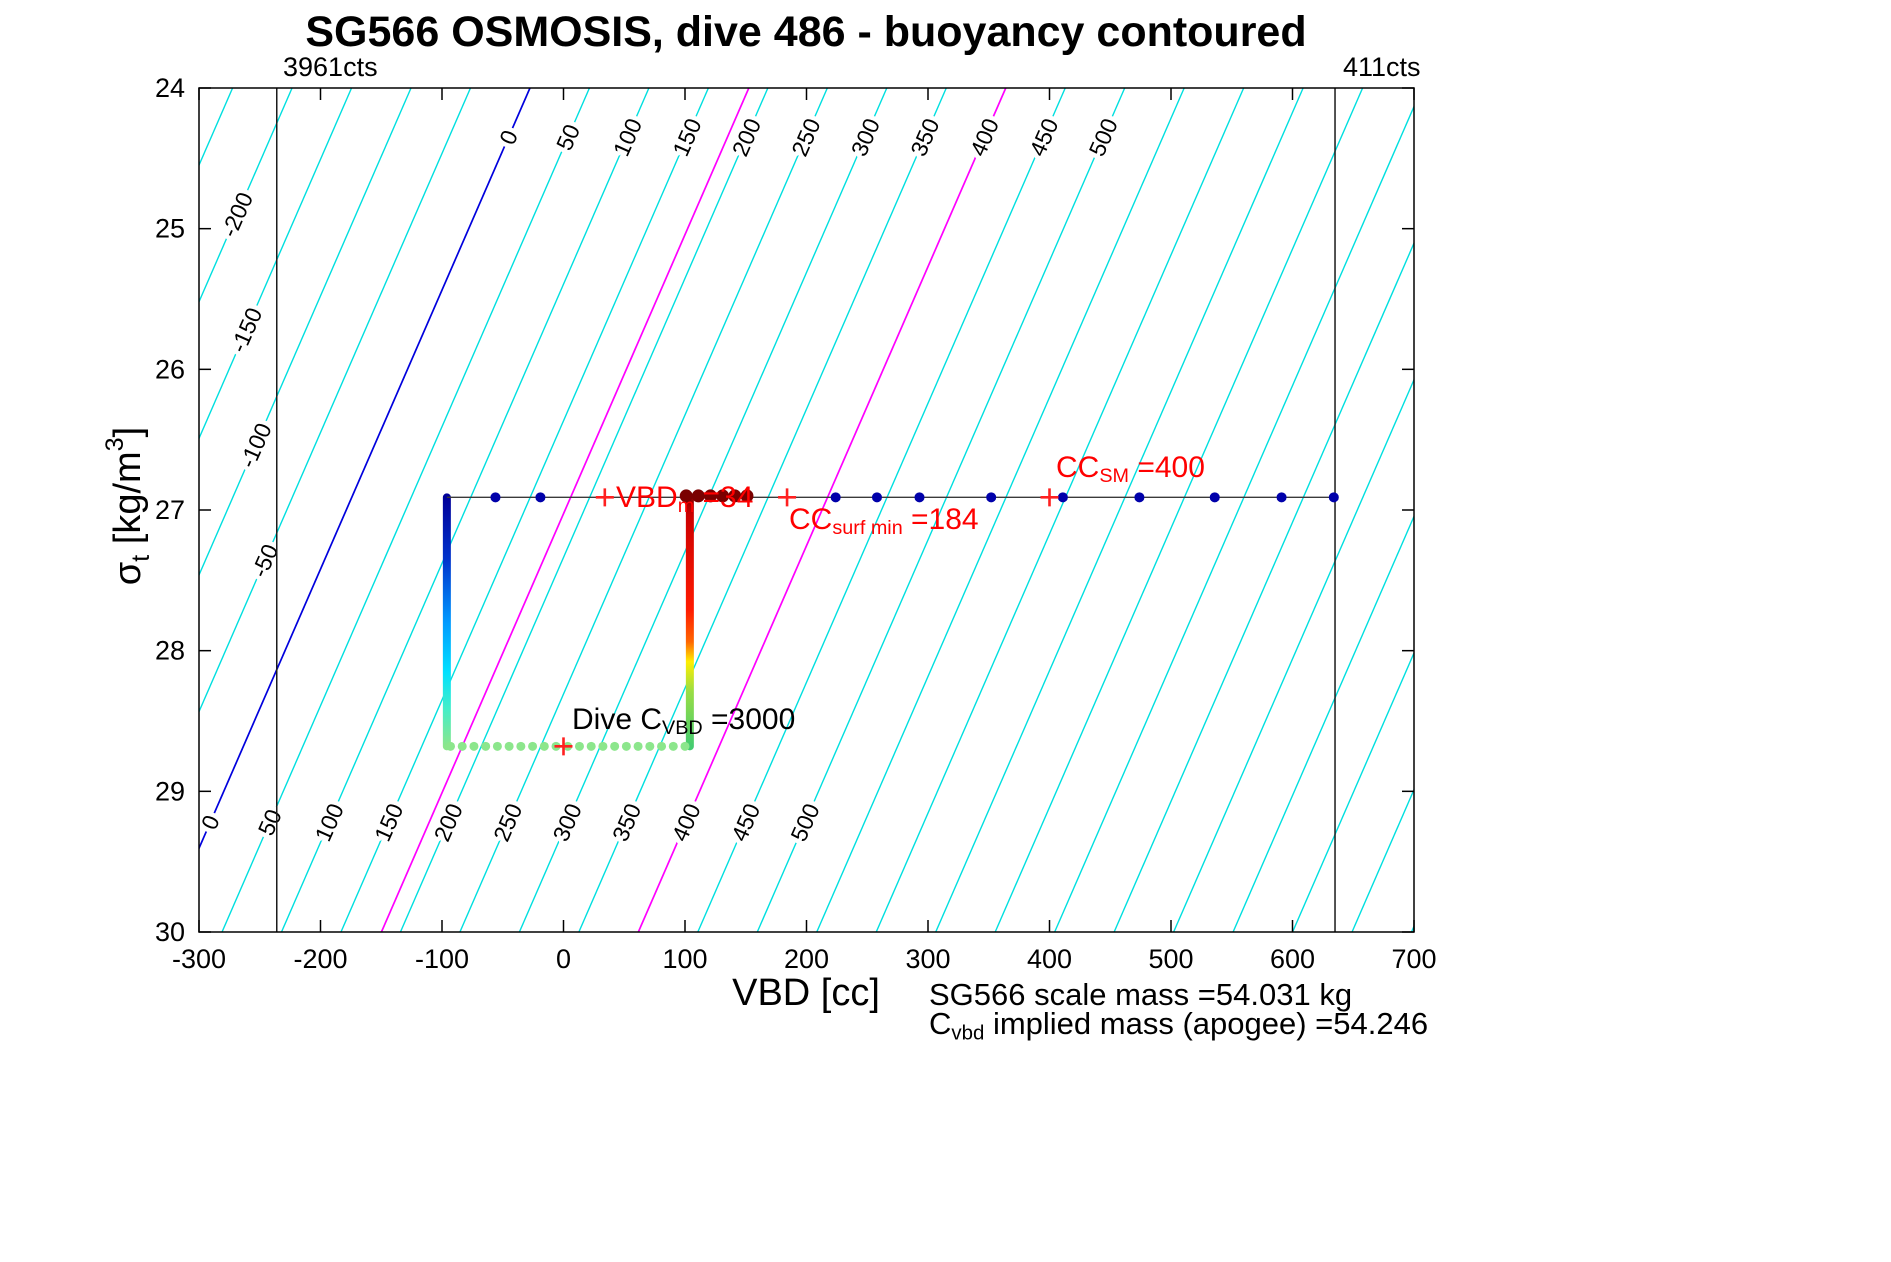 The width and height of the screenshot is (1891, 1262). I want to click on apogee-dots, so click(568, 746).